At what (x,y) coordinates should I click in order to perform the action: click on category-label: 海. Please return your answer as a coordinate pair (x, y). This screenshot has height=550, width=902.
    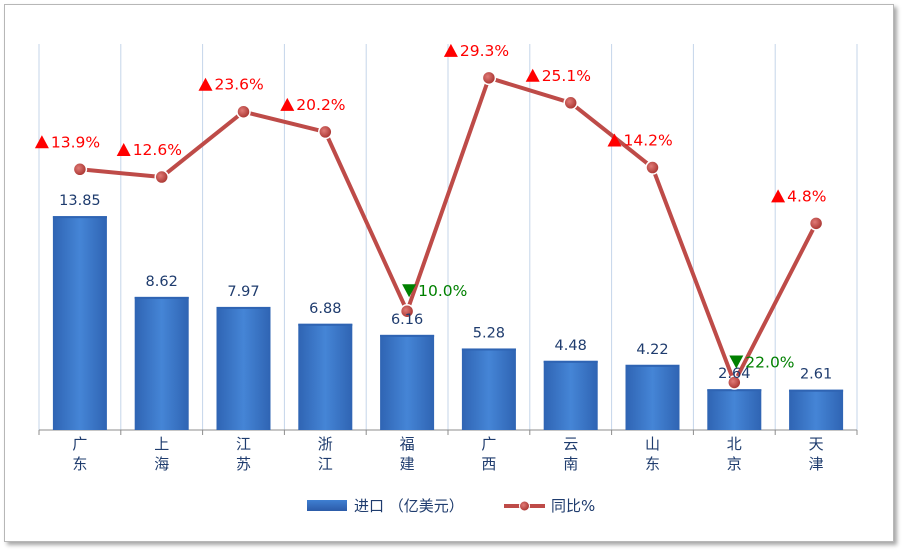
    Looking at the image, I should click on (161, 464).